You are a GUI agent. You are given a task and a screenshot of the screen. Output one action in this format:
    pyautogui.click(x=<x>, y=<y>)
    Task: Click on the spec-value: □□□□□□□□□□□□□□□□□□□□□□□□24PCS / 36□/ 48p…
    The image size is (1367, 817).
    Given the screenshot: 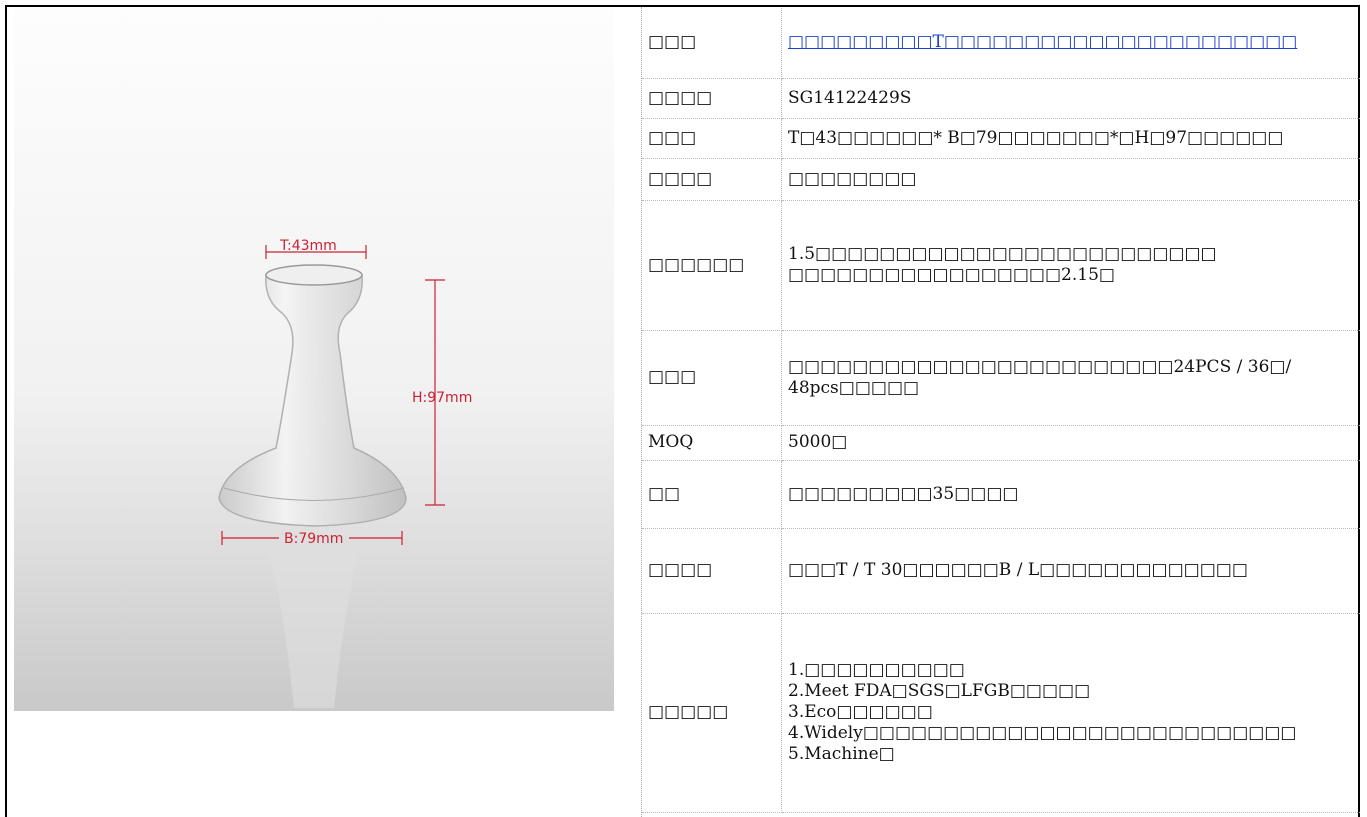 What is the action you would take?
    pyautogui.click(x=1070, y=378)
    